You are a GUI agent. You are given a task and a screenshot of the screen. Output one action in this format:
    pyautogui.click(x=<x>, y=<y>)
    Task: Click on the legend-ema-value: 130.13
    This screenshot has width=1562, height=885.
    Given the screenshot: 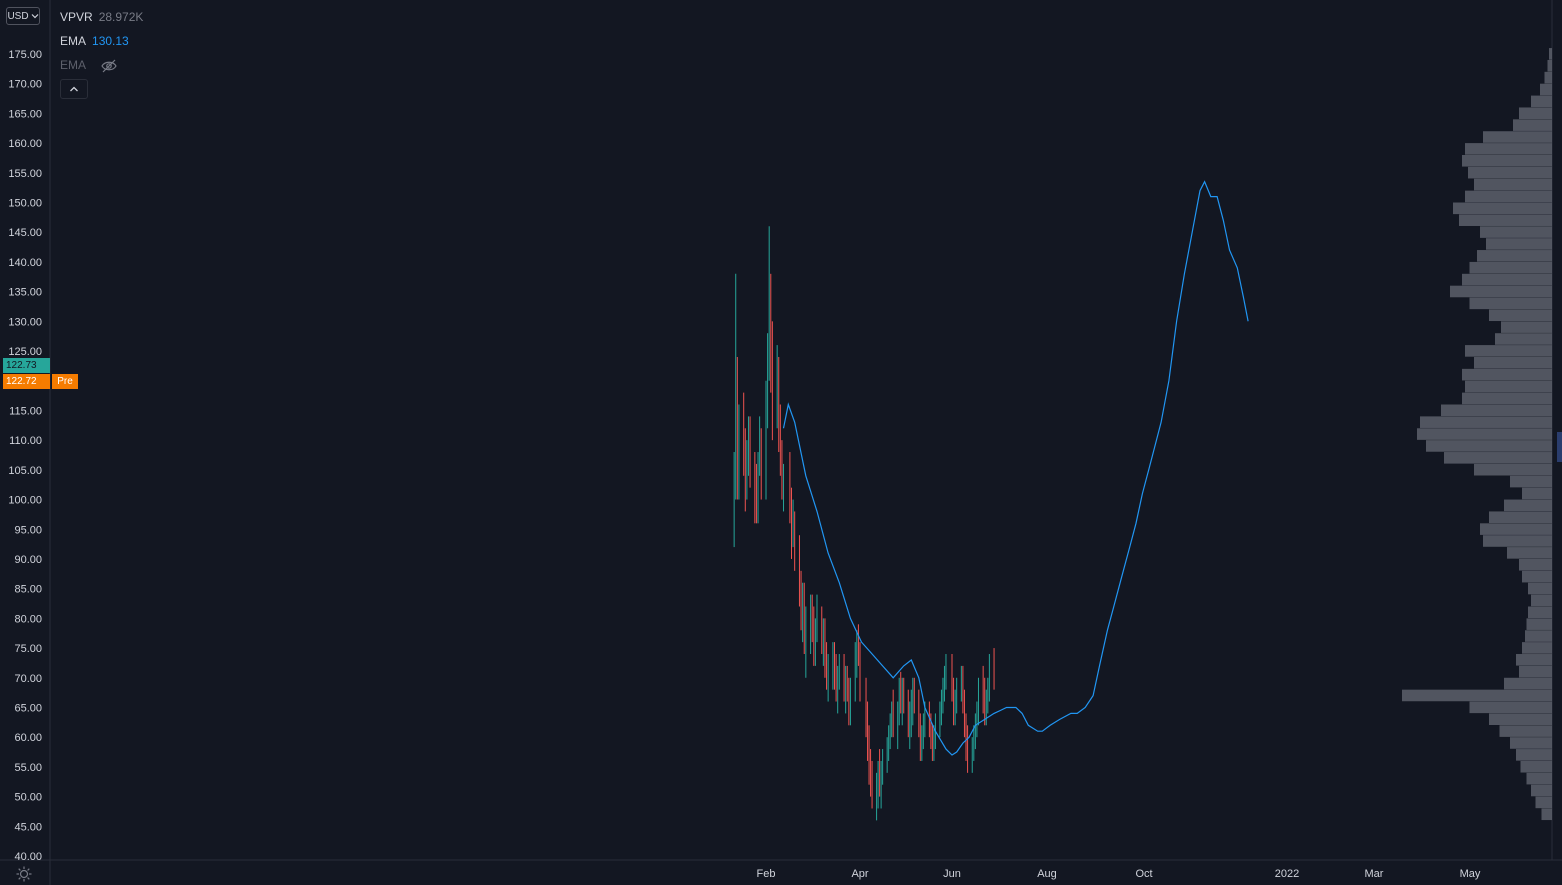 What is the action you would take?
    pyautogui.click(x=110, y=41)
    